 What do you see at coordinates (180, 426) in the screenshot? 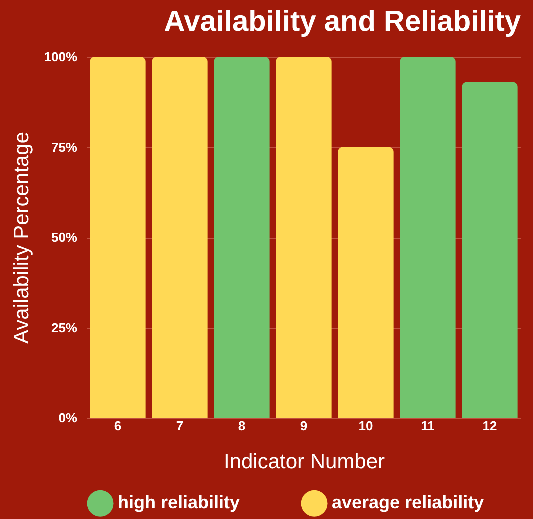
I see `x-tick-label: 7` at bounding box center [180, 426].